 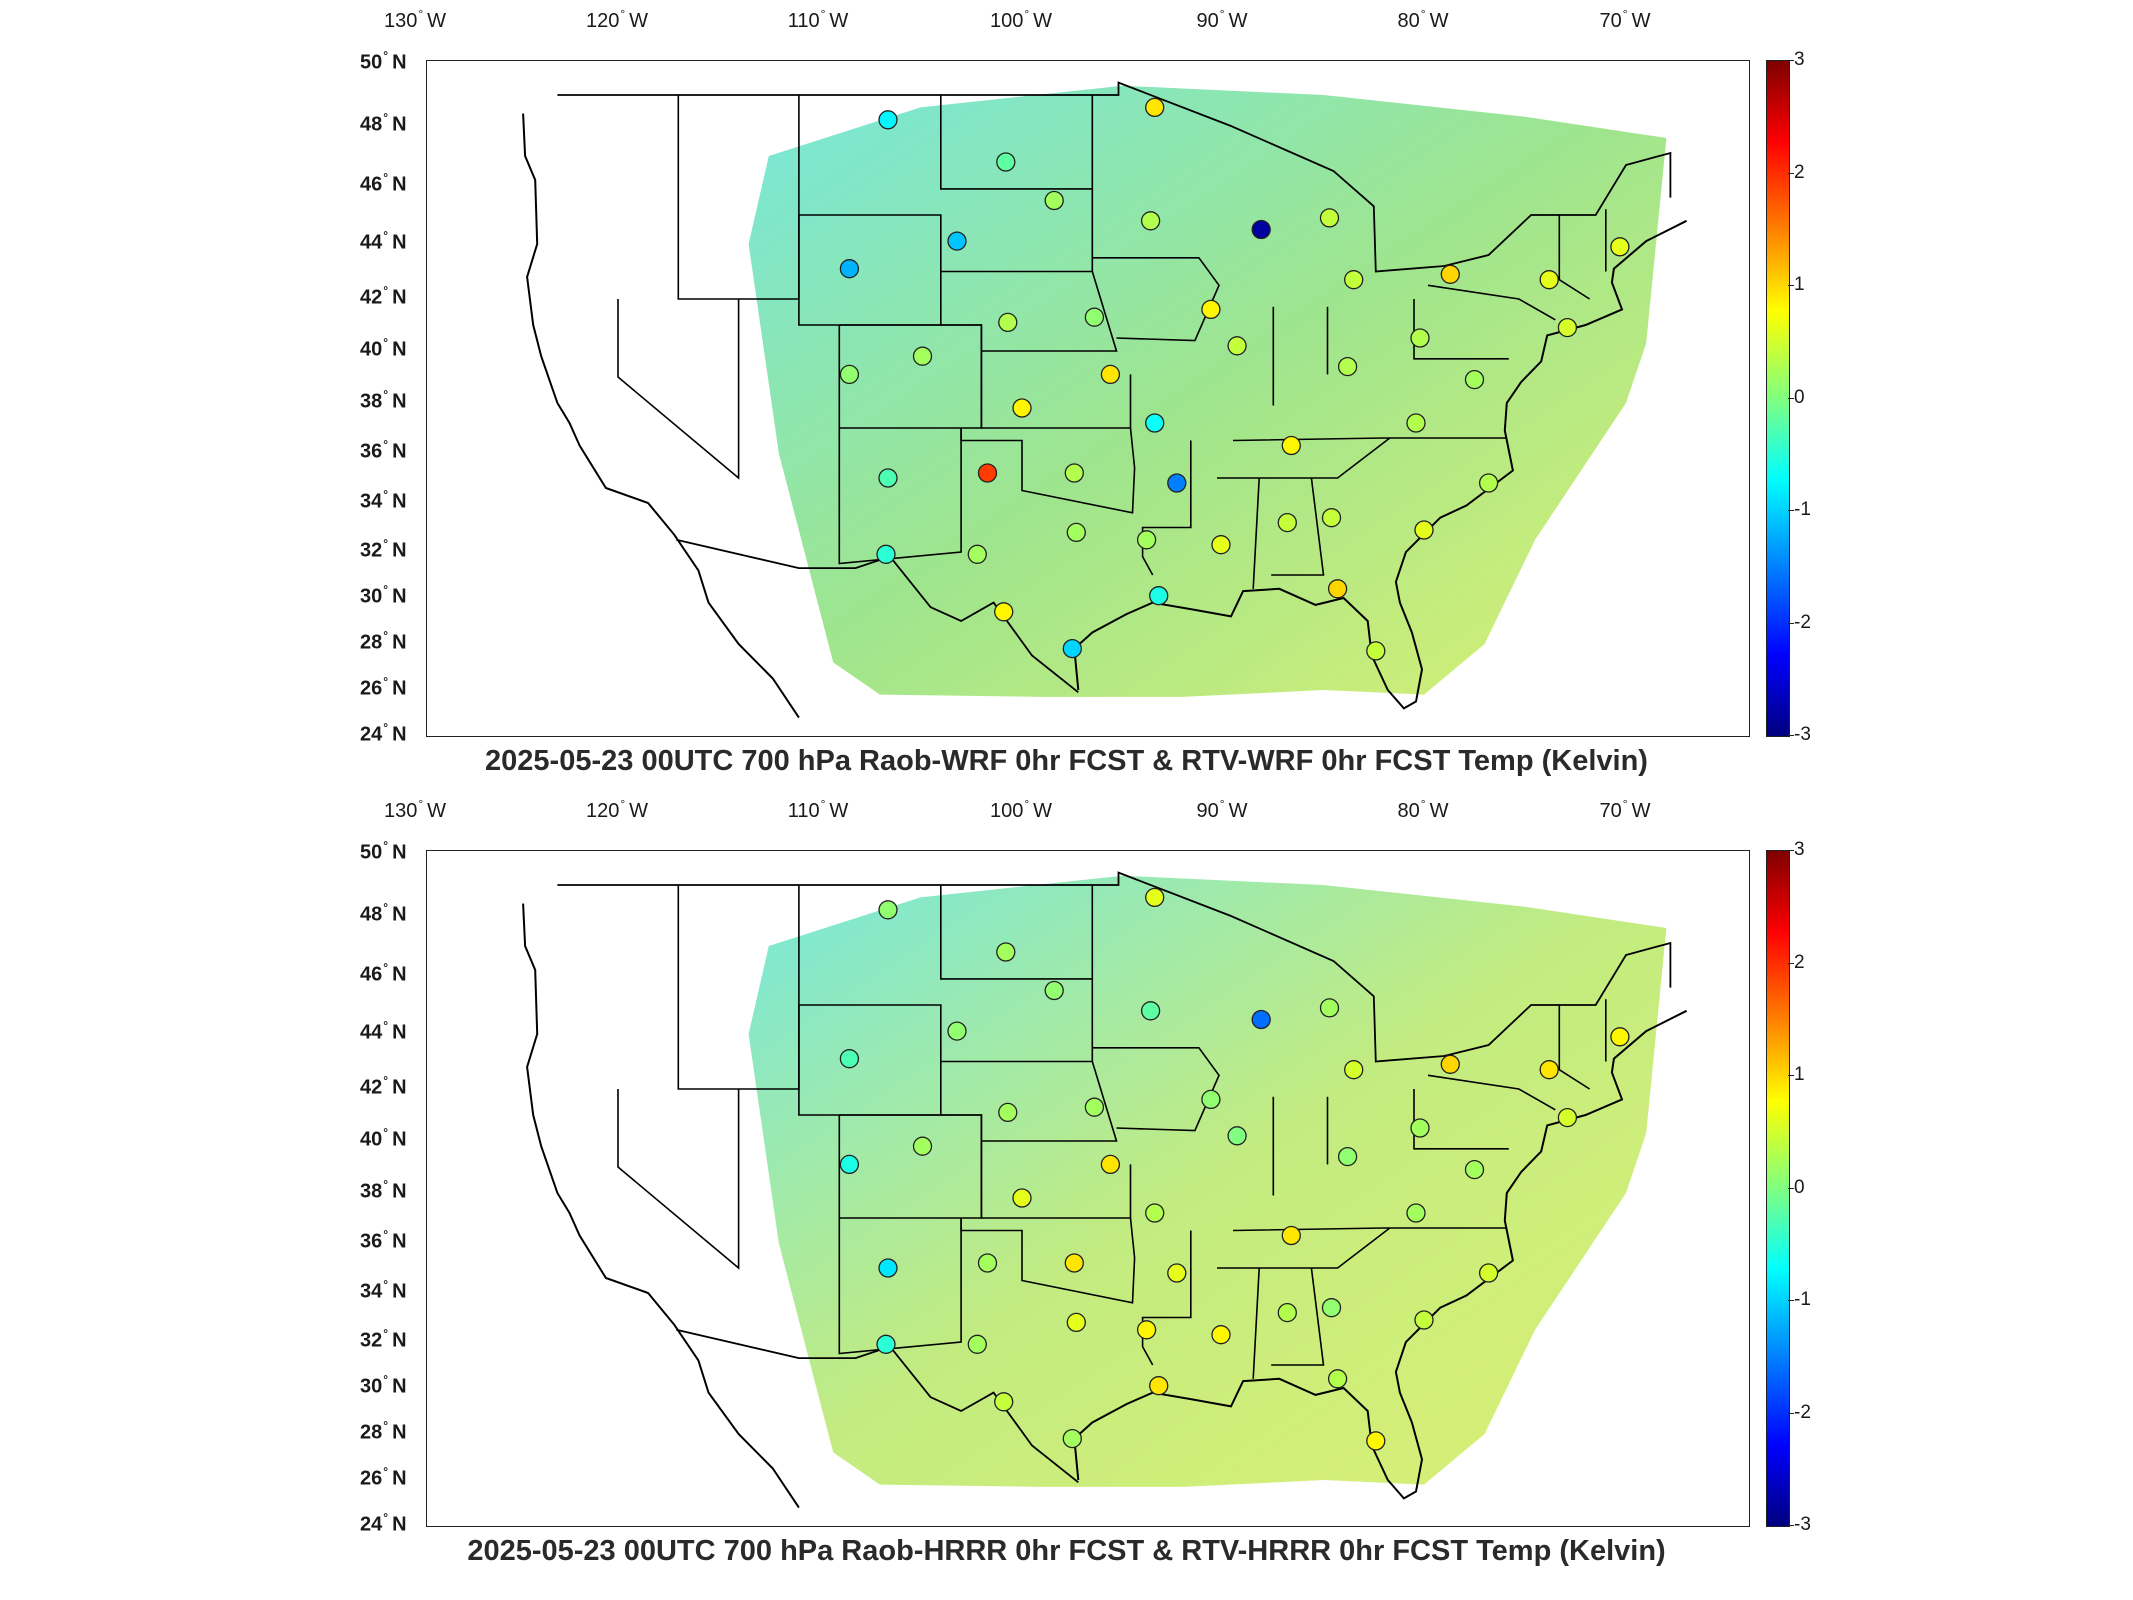 I want to click on raob-station-sgf, so click(x=1155, y=423).